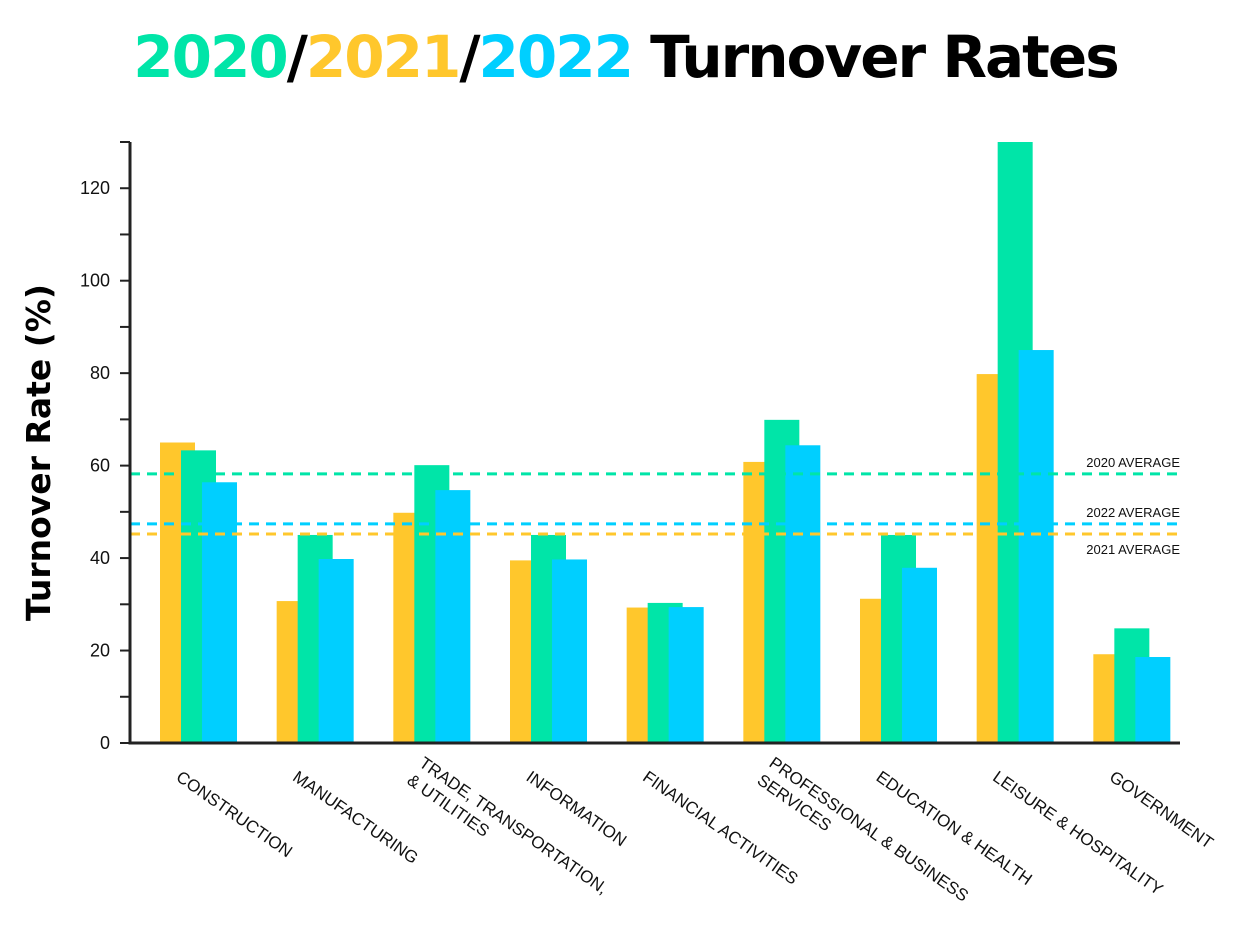 This screenshot has width=1251, height=951. Describe the element at coordinates (100, 558) in the screenshot. I see `y-tick-label: 40` at that location.